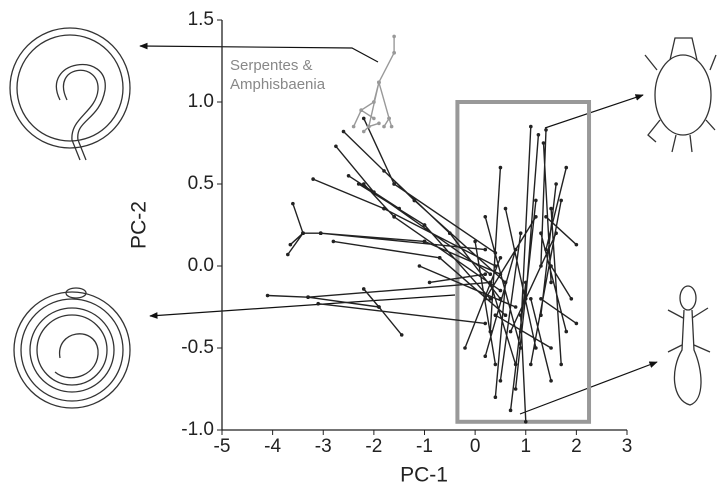  What do you see at coordinates (201, 19) in the screenshot?
I see `y-tick-label: 1.5` at bounding box center [201, 19].